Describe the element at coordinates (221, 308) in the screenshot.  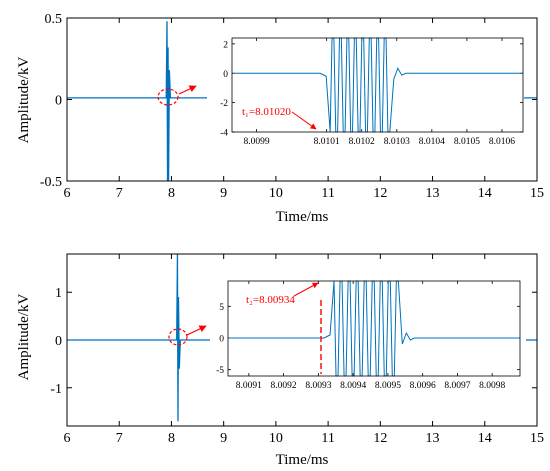
I see `inset-y-tick-label: 5` at that location.